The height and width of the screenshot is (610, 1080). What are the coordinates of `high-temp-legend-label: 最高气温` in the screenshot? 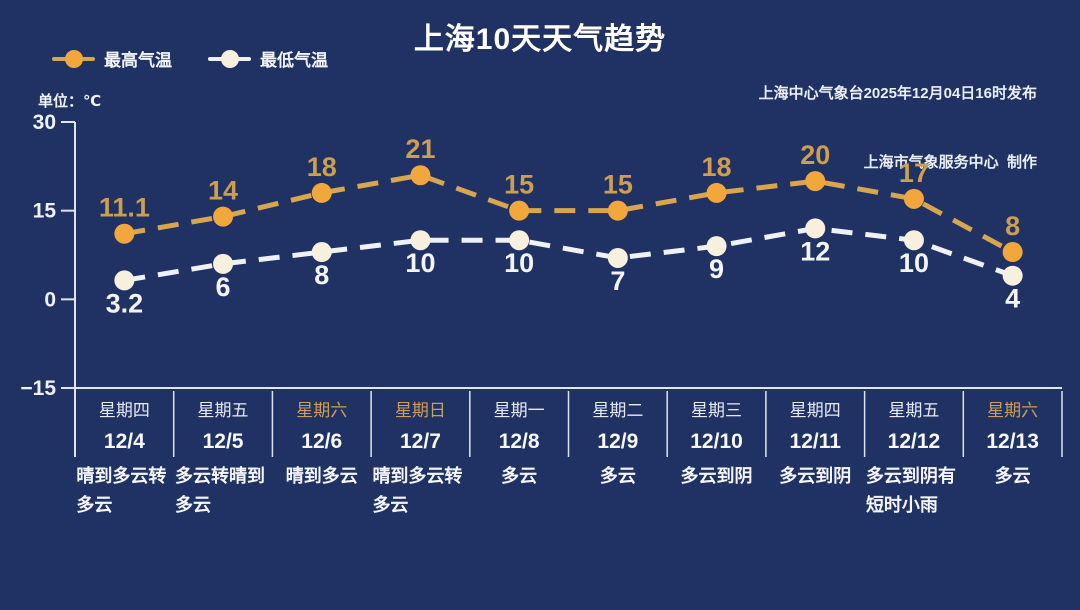 It's located at (138, 60).